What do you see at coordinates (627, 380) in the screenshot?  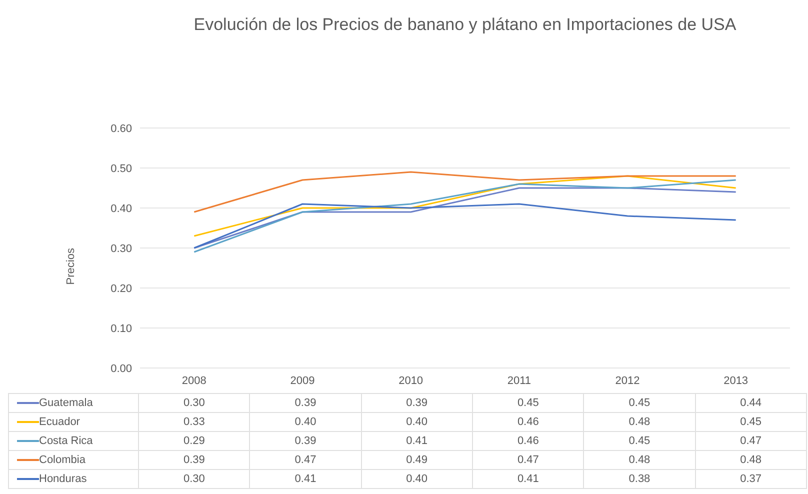 I see `x-tick-label: 2012` at bounding box center [627, 380].